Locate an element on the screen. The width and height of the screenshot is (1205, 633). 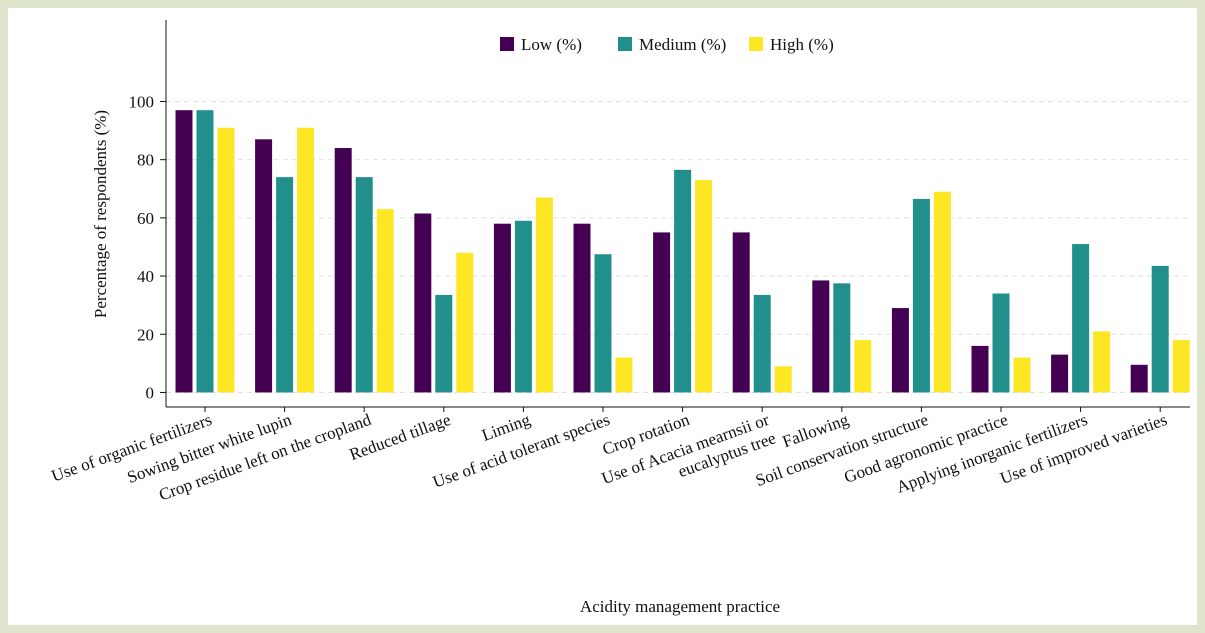
y-tick-label: 40 is located at coordinates (145, 276).